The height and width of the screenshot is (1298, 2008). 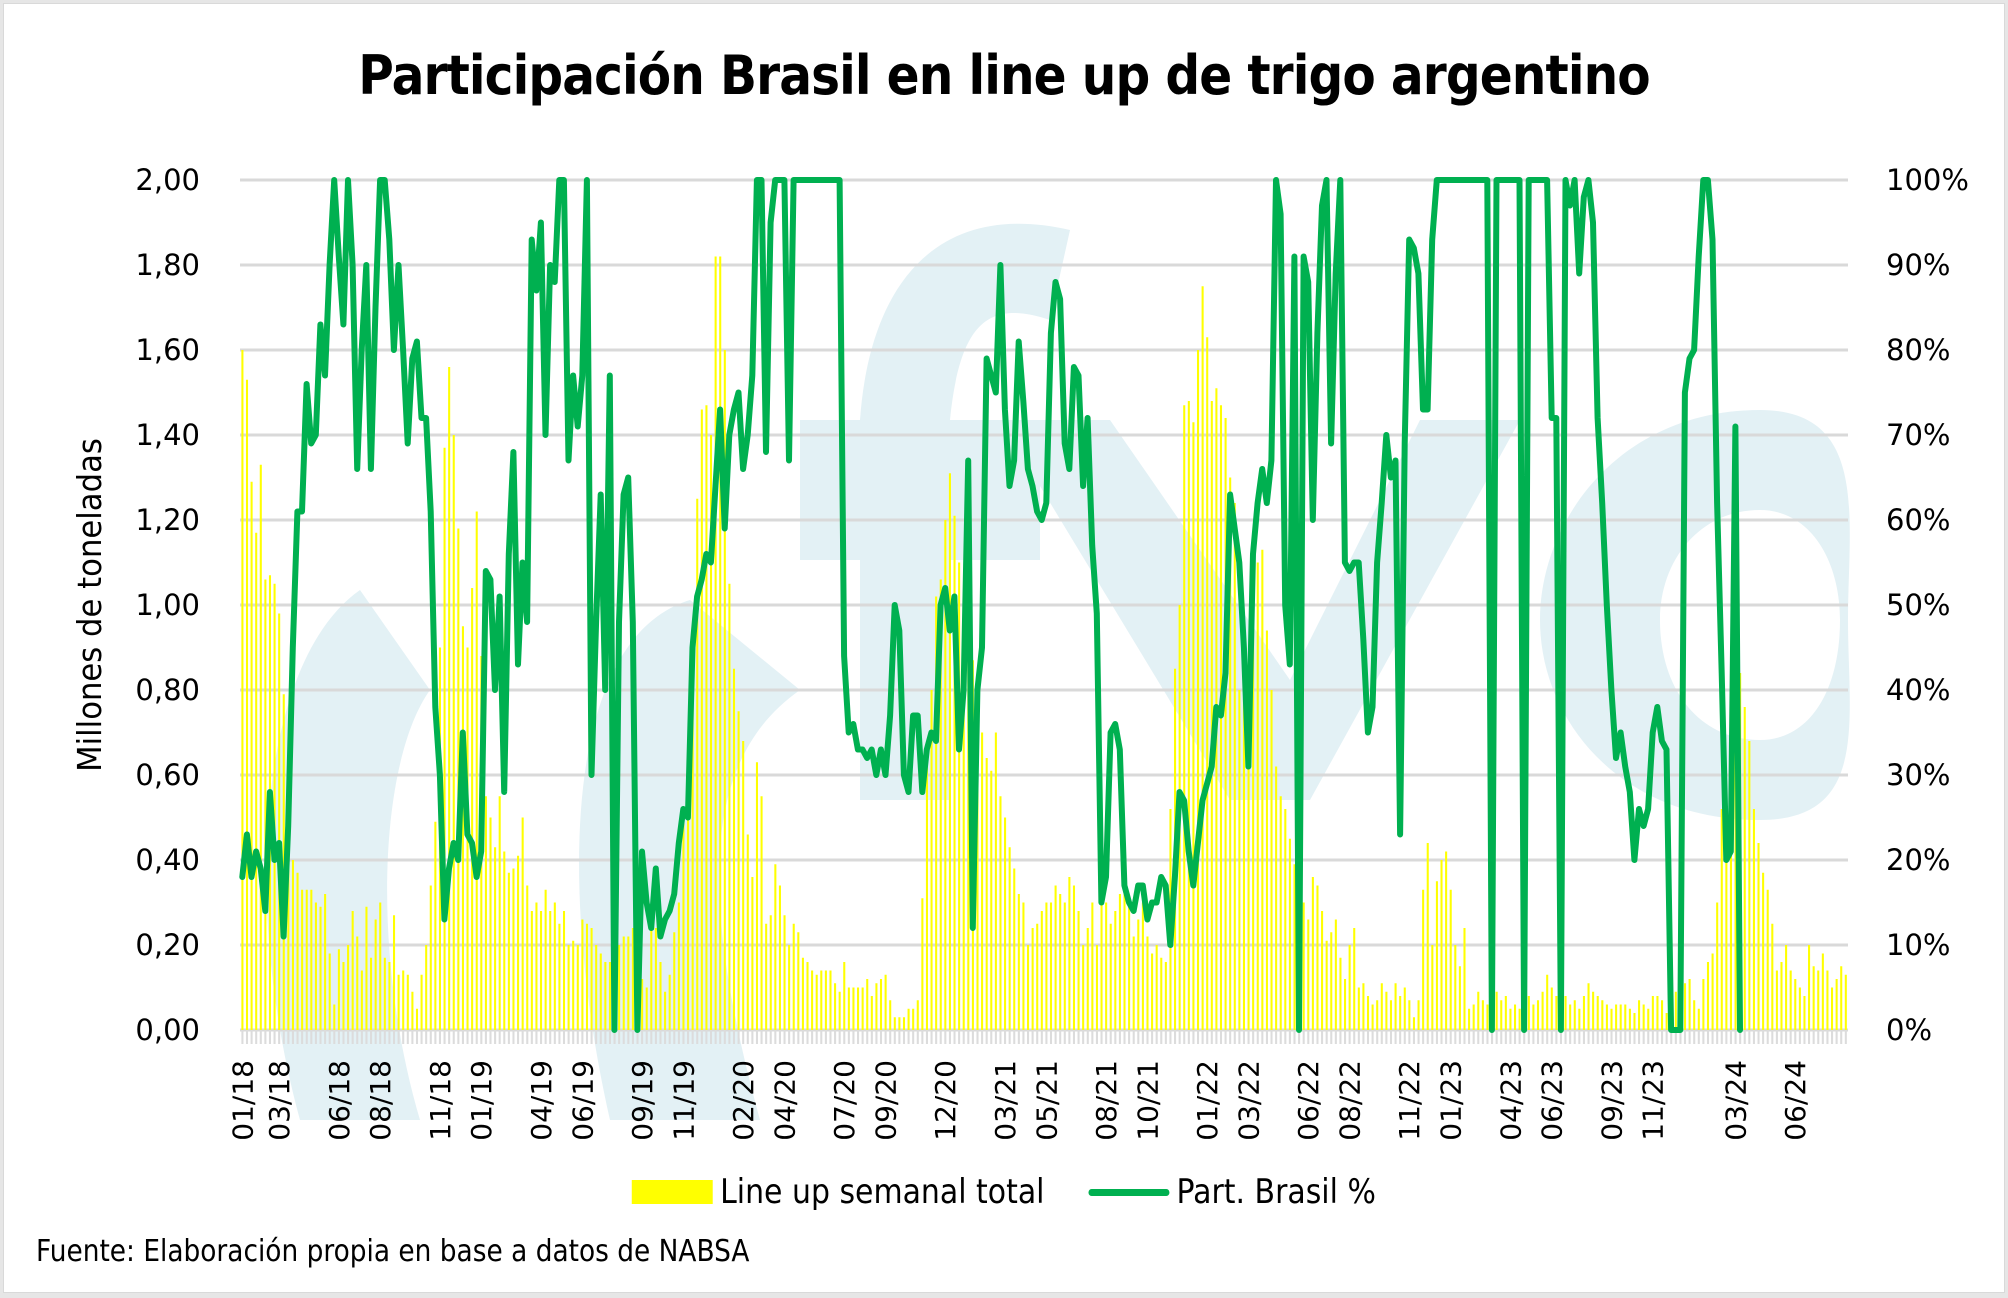 I want to click on y2-tick-label: 90%, so click(x=1918, y=265).